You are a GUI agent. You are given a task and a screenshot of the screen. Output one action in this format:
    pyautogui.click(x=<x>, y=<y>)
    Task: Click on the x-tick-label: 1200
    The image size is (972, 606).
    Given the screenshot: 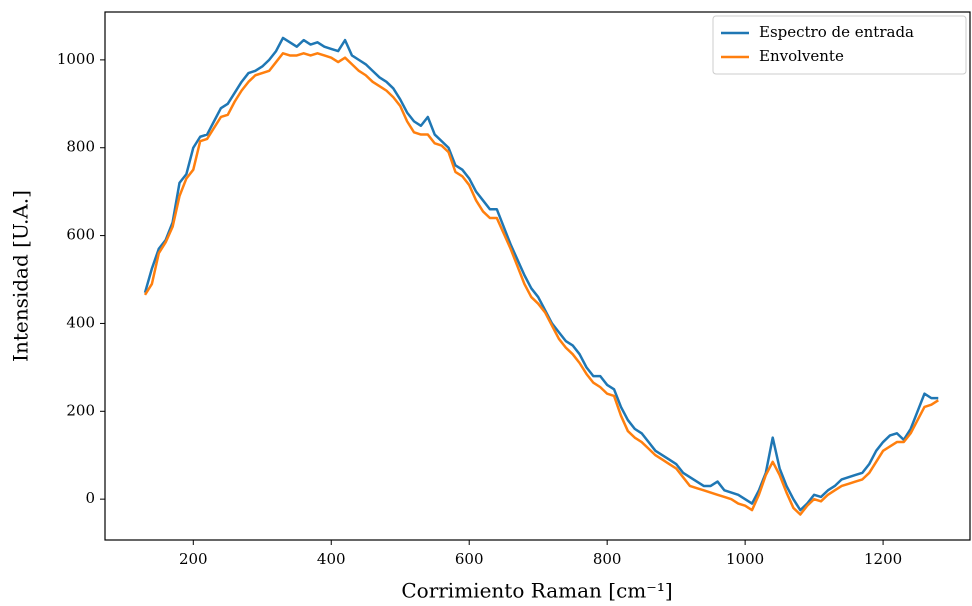 What is the action you would take?
    pyautogui.click(x=883, y=559)
    